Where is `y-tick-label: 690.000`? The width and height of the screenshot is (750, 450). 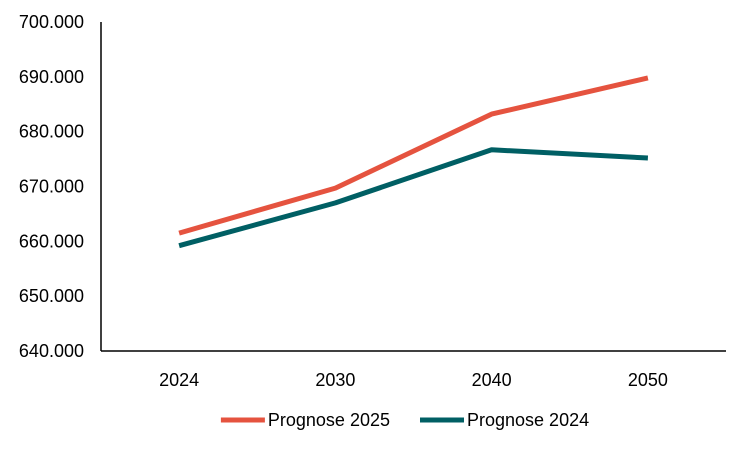 y-tick-label: 690.000 is located at coordinates (51, 77).